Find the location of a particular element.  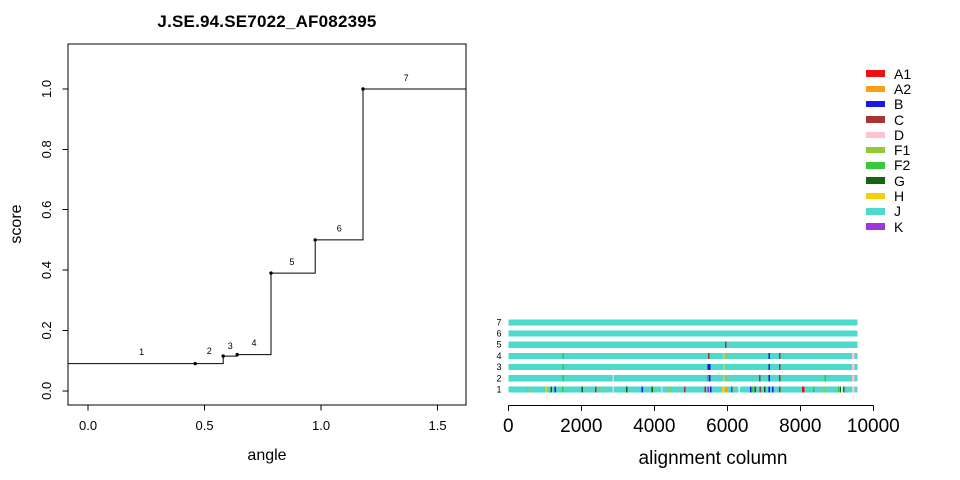

alignment-row: 4 is located at coordinates (677, 356).